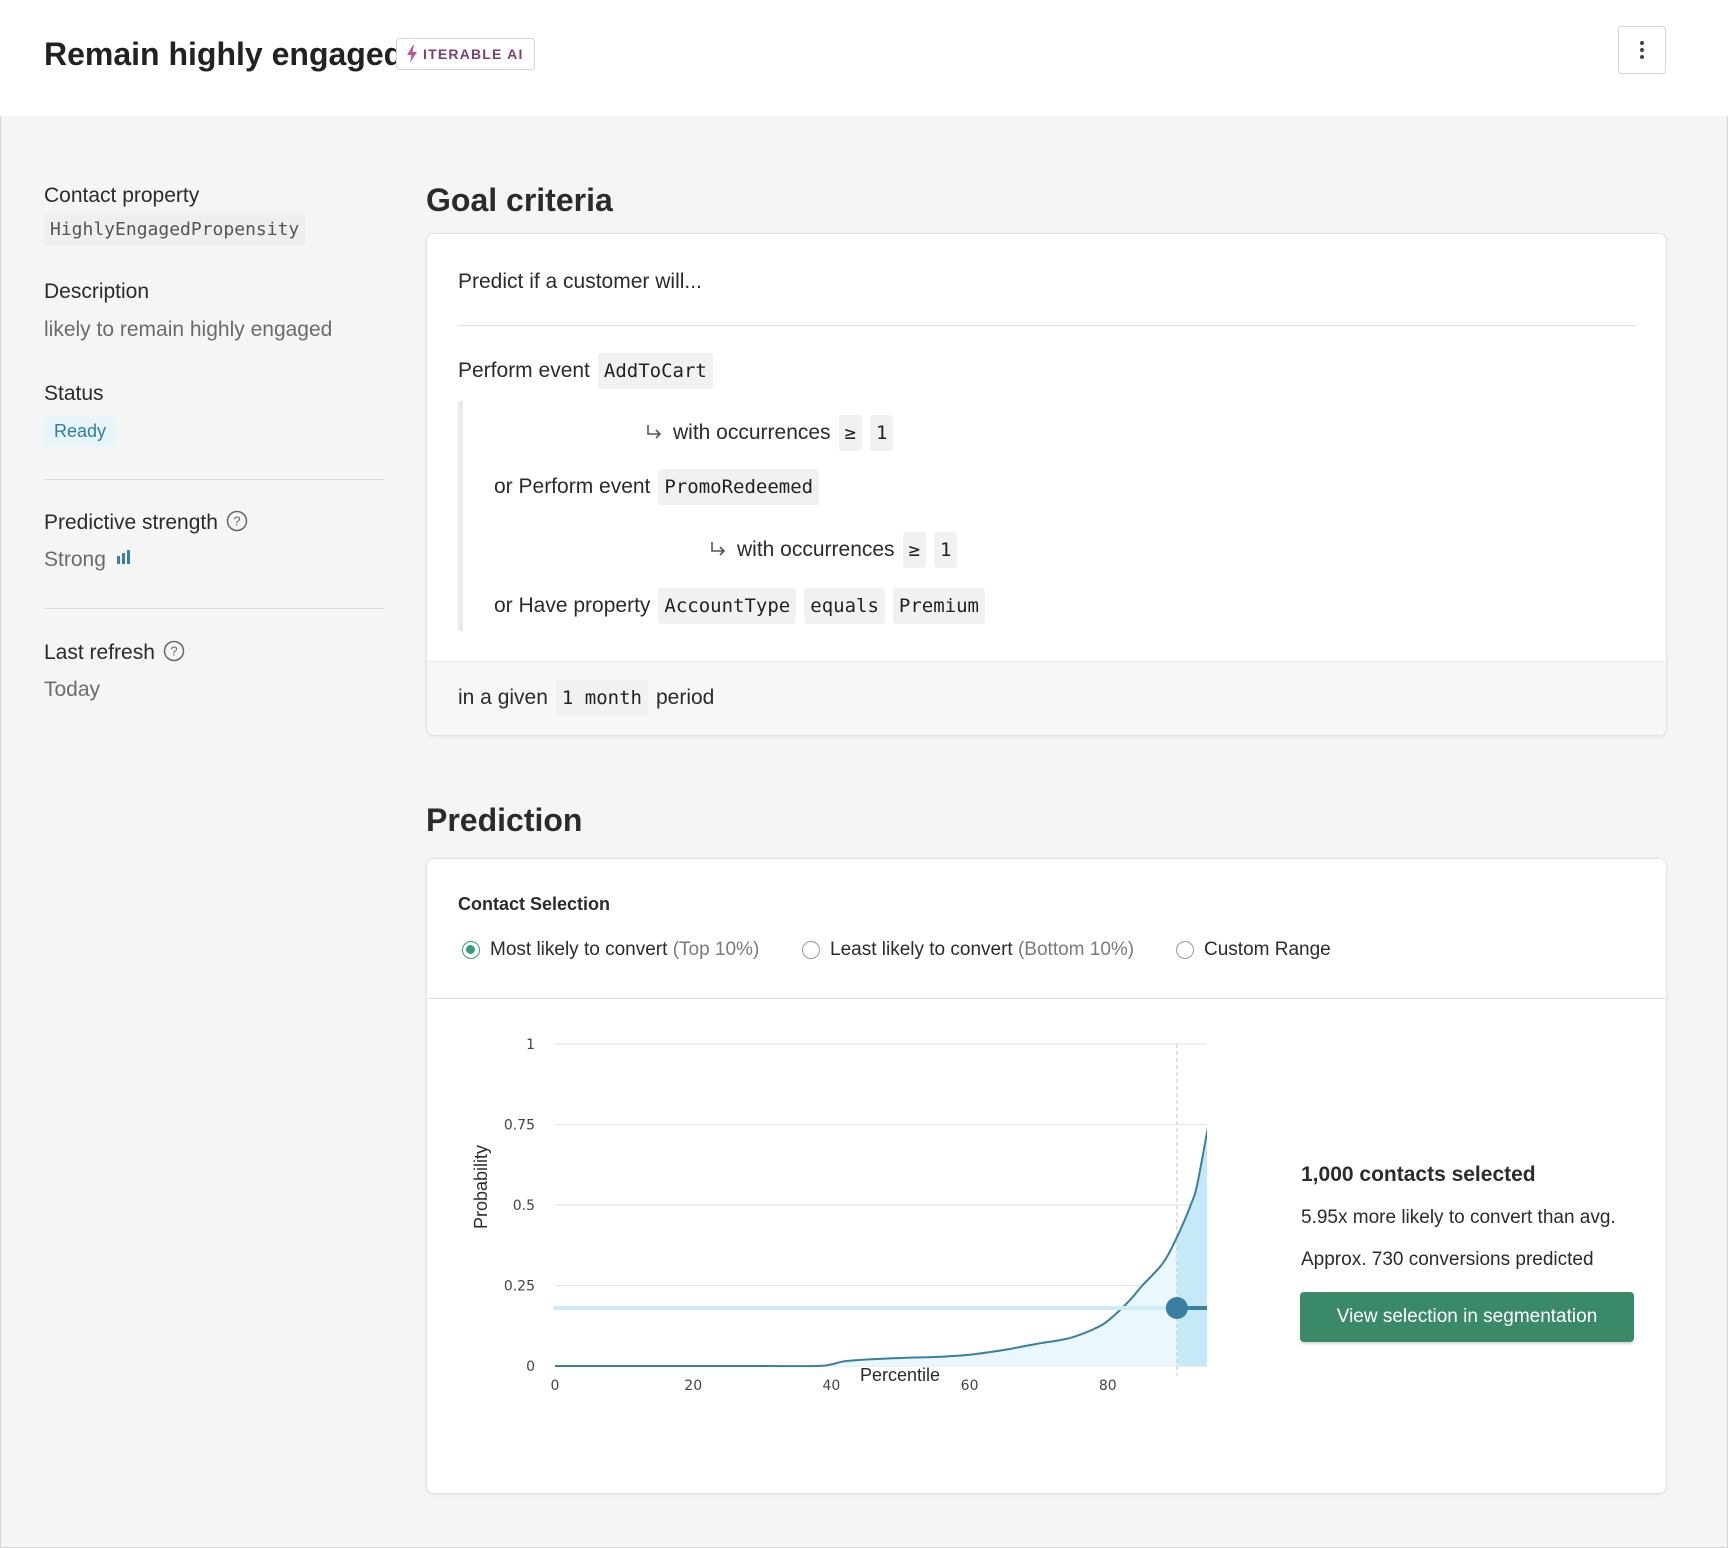 This screenshot has width=1728, height=1548. I want to click on period-row: in a given 1 month period, so click(586, 698).